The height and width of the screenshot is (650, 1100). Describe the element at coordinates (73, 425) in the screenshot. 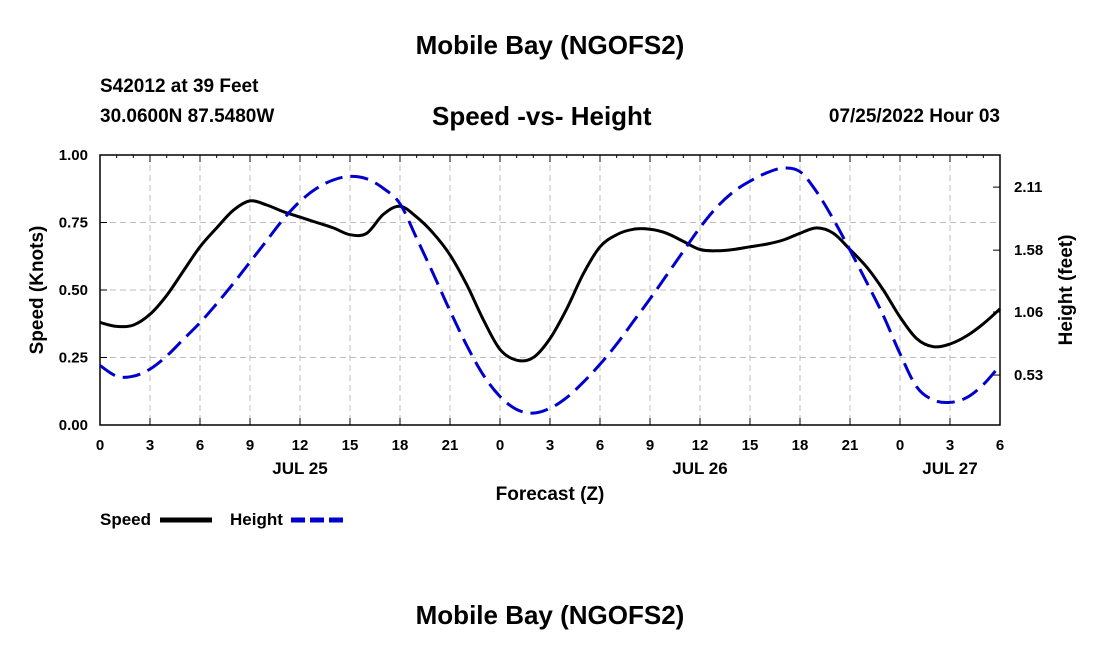

I see `y-tick-label: 0.00` at that location.